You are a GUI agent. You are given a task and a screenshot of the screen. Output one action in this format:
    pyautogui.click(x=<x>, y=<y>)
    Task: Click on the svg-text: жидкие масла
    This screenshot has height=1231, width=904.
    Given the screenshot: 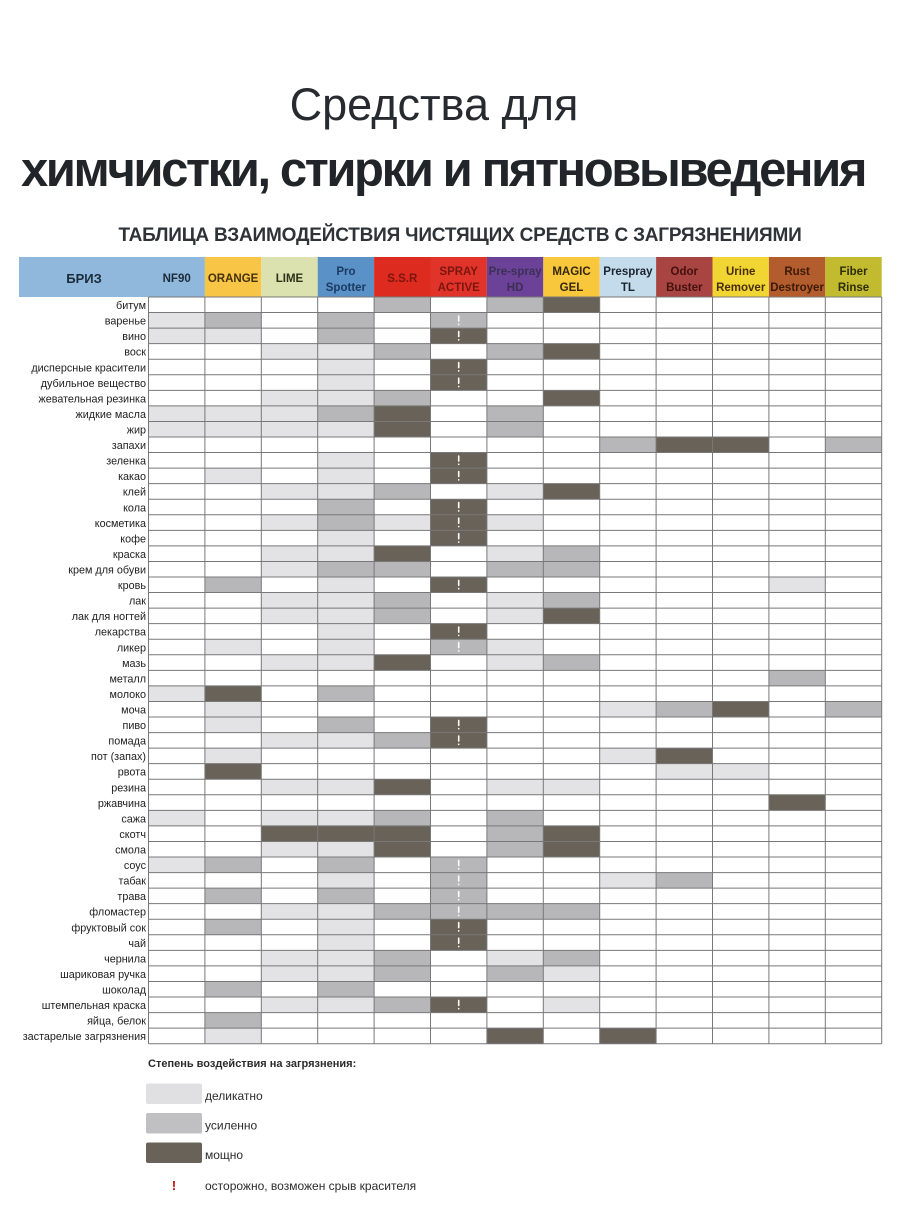 What is the action you would take?
    pyautogui.click(x=111, y=415)
    